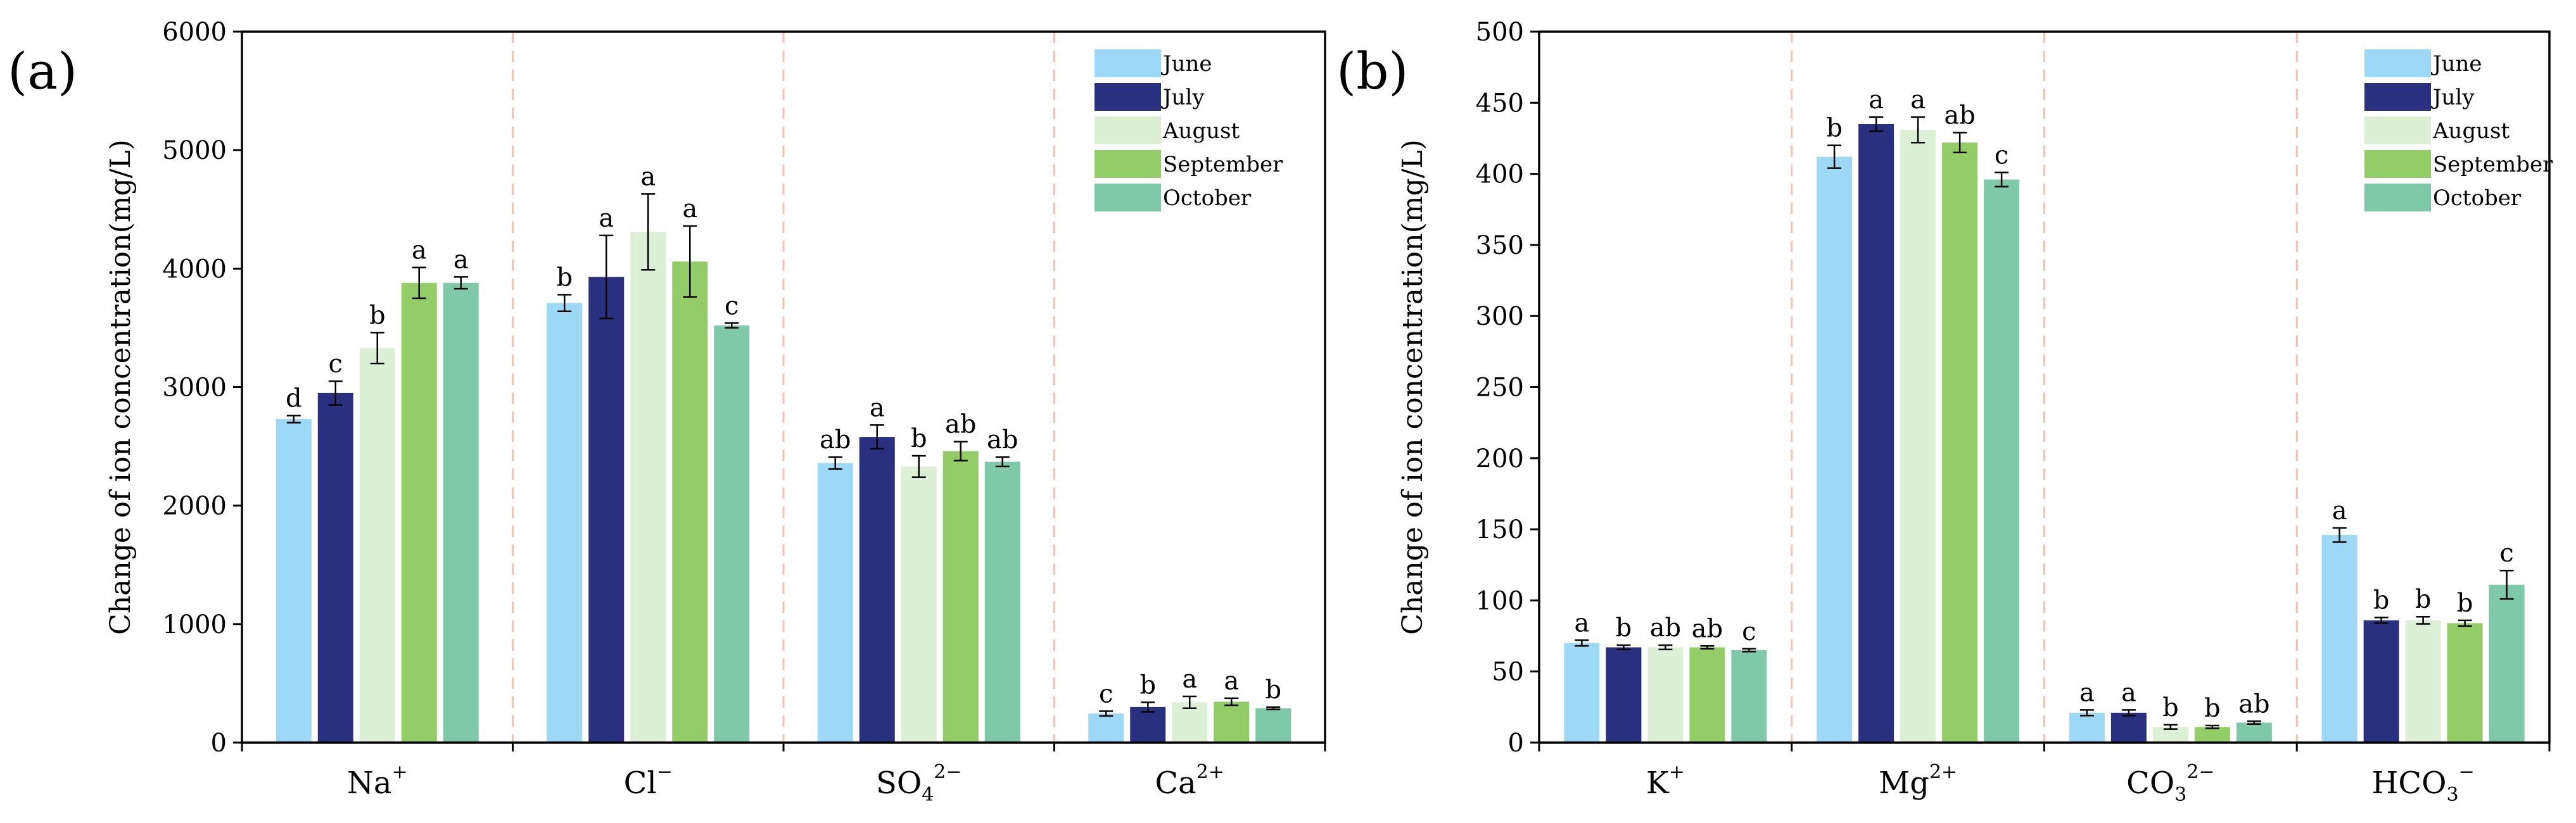 Image resolution: width=2576 pixels, height=823 pixels. What do you see at coordinates (1175, 783) in the screenshot?
I see `category-base: Ca` at bounding box center [1175, 783].